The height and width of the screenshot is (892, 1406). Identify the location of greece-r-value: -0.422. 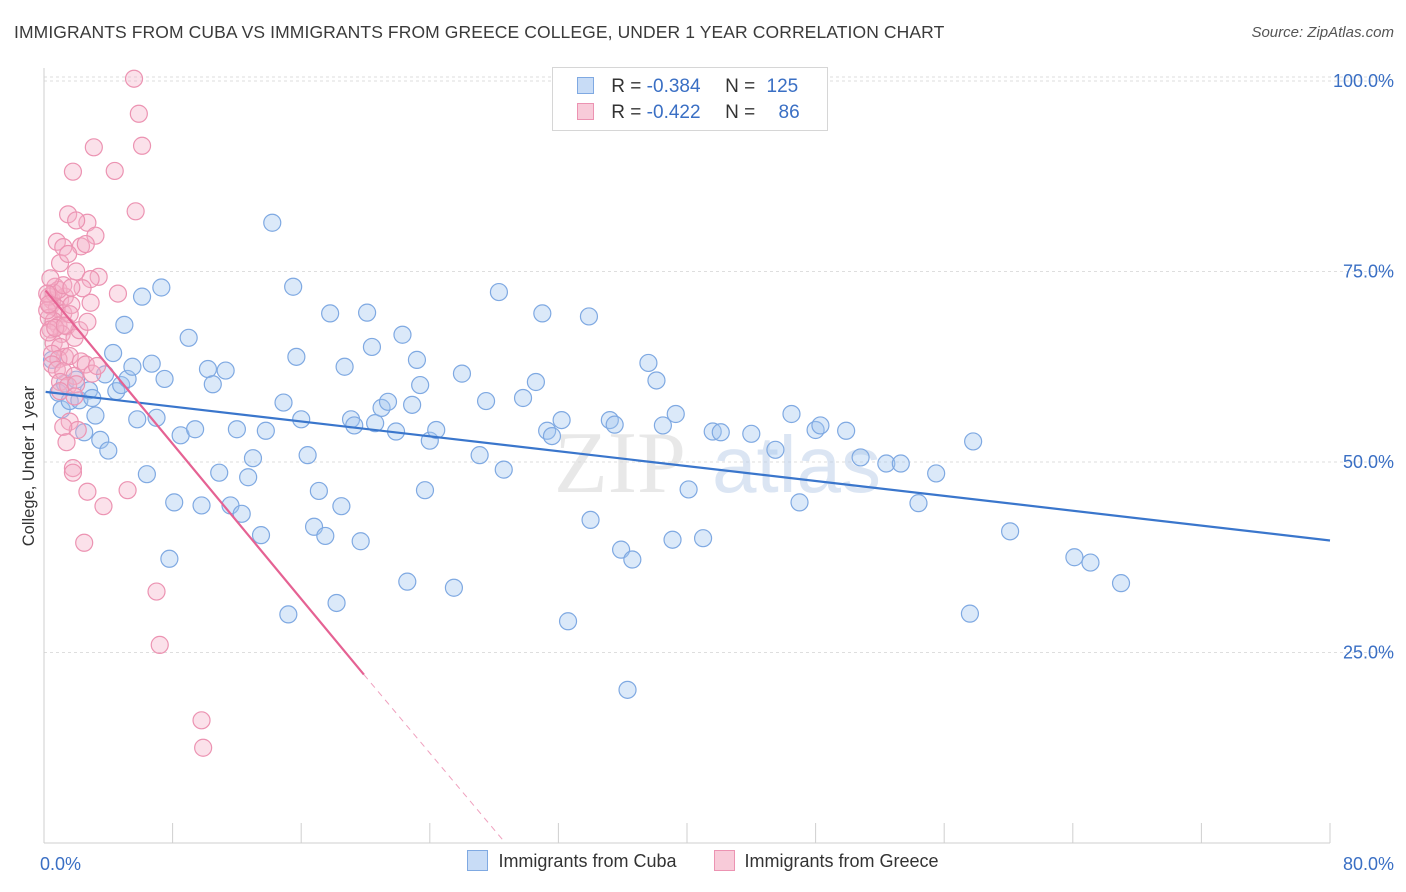
(673, 112).